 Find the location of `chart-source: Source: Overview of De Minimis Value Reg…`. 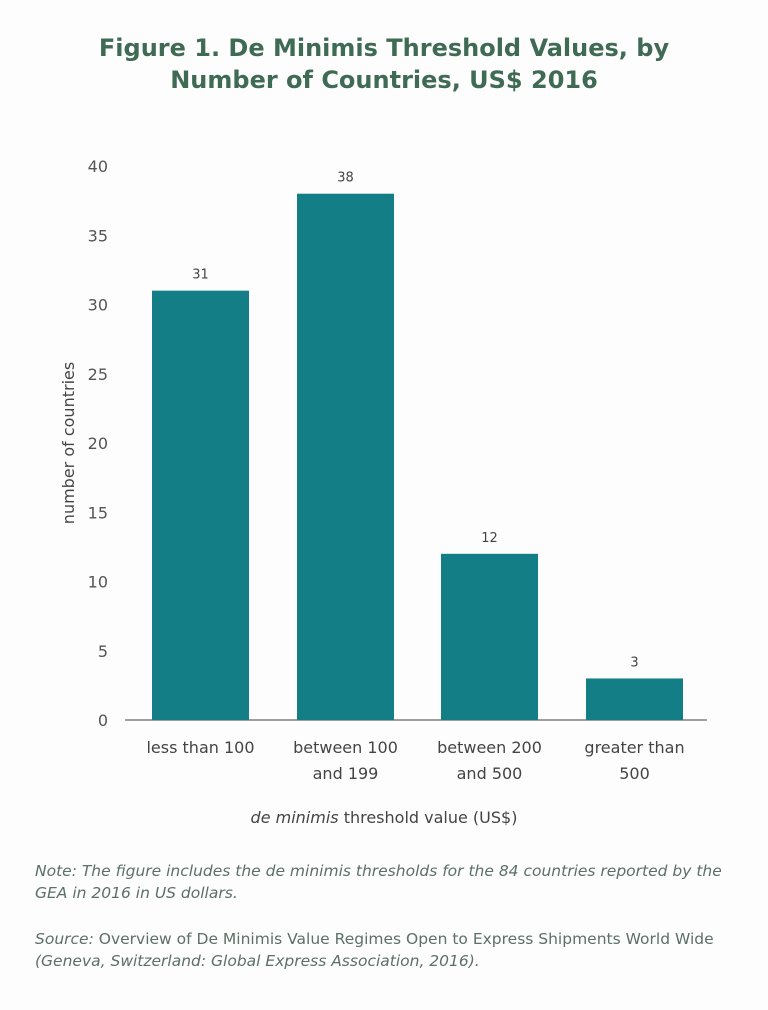

chart-source: Source: Overview of De Minimis Value Reg… is located at coordinates (395, 950).